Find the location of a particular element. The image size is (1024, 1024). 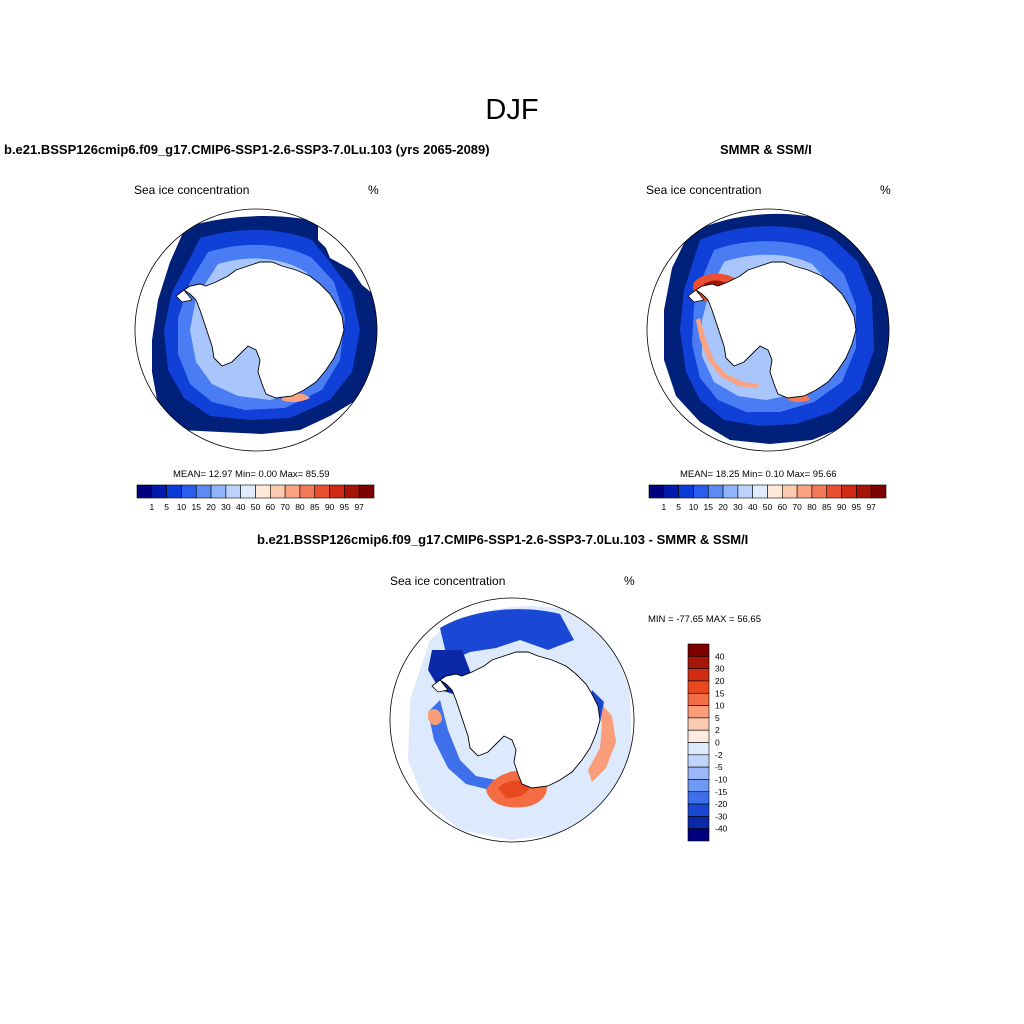

labelbar-1-tick-label: 1 is located at coordinates (151, 507).